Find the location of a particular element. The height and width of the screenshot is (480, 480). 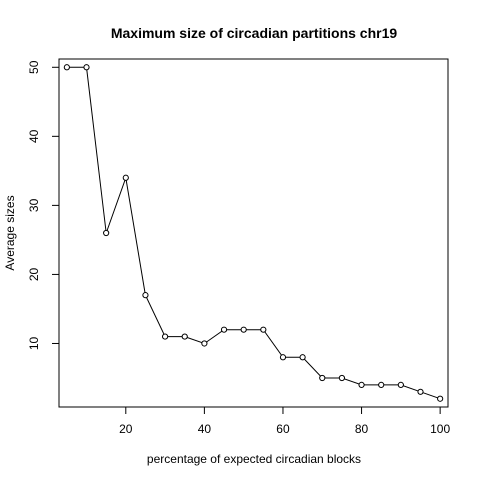

x-axis: 20 40 60 80 100 is located at coordinates (284, 421).